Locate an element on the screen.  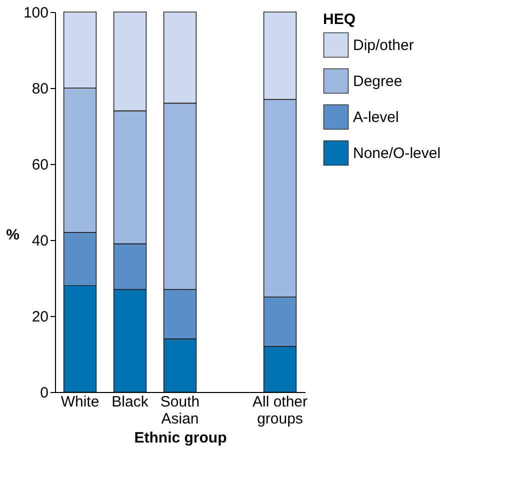
y-tick-label: 100 is located at coordinates (35, 13).